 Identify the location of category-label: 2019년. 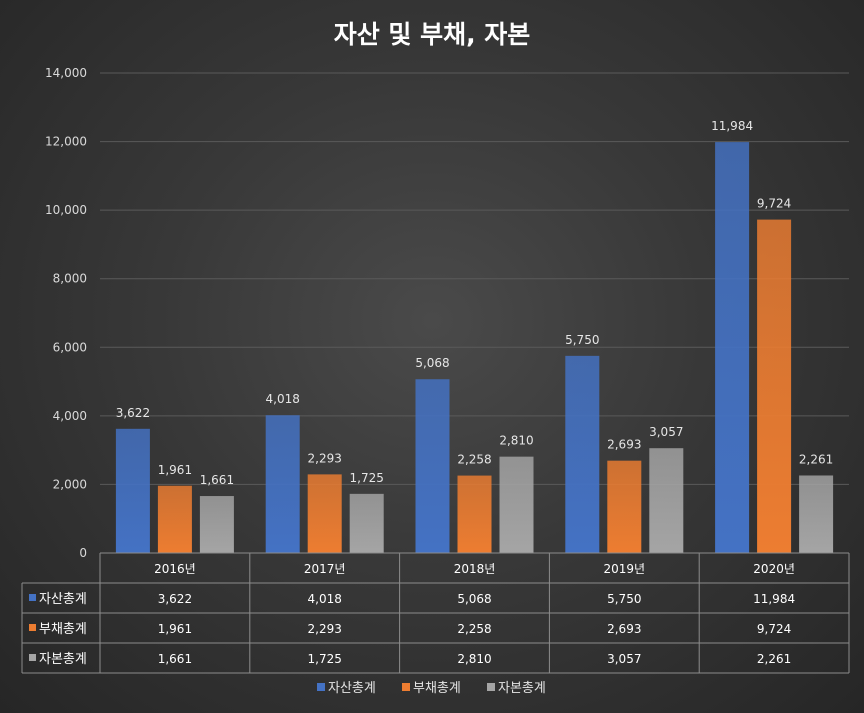
(625, 569).